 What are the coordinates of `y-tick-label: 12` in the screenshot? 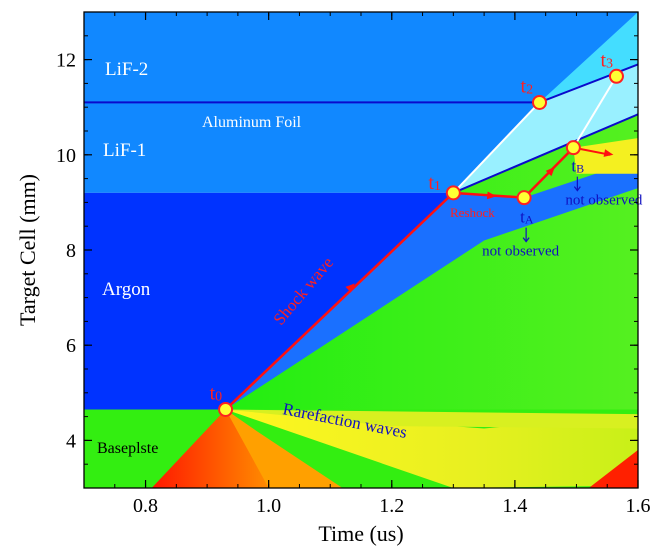 It's located at (66, 61).